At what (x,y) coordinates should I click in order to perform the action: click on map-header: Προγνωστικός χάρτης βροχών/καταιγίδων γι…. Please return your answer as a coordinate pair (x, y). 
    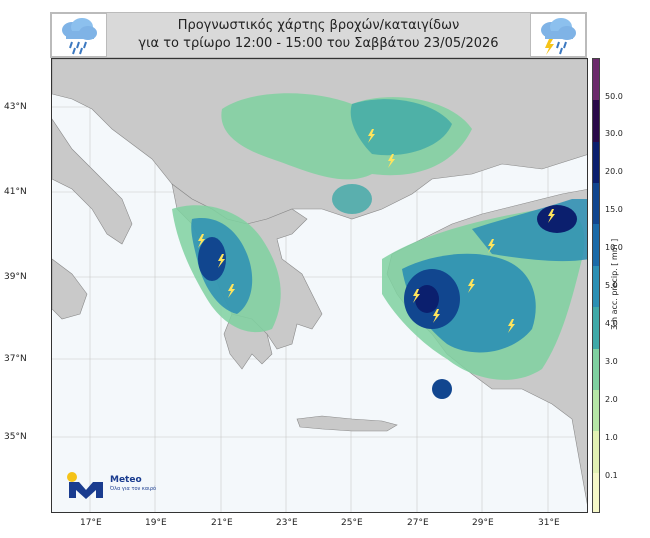
    Looking at the image, I should click on (318, 35).